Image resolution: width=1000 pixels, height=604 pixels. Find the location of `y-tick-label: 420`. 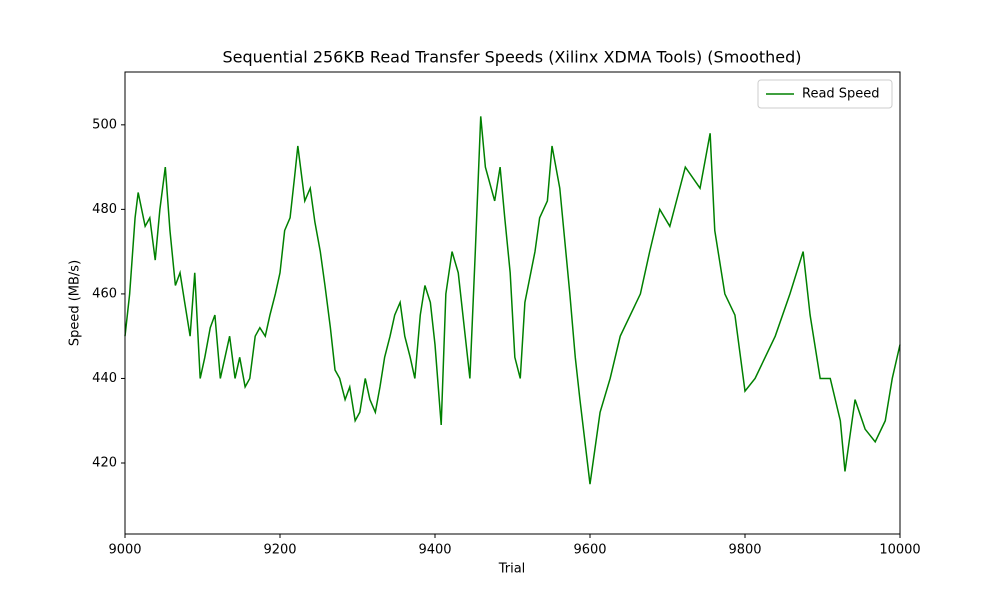

y-tick-label: 420 is located at coordinates (104, 462).